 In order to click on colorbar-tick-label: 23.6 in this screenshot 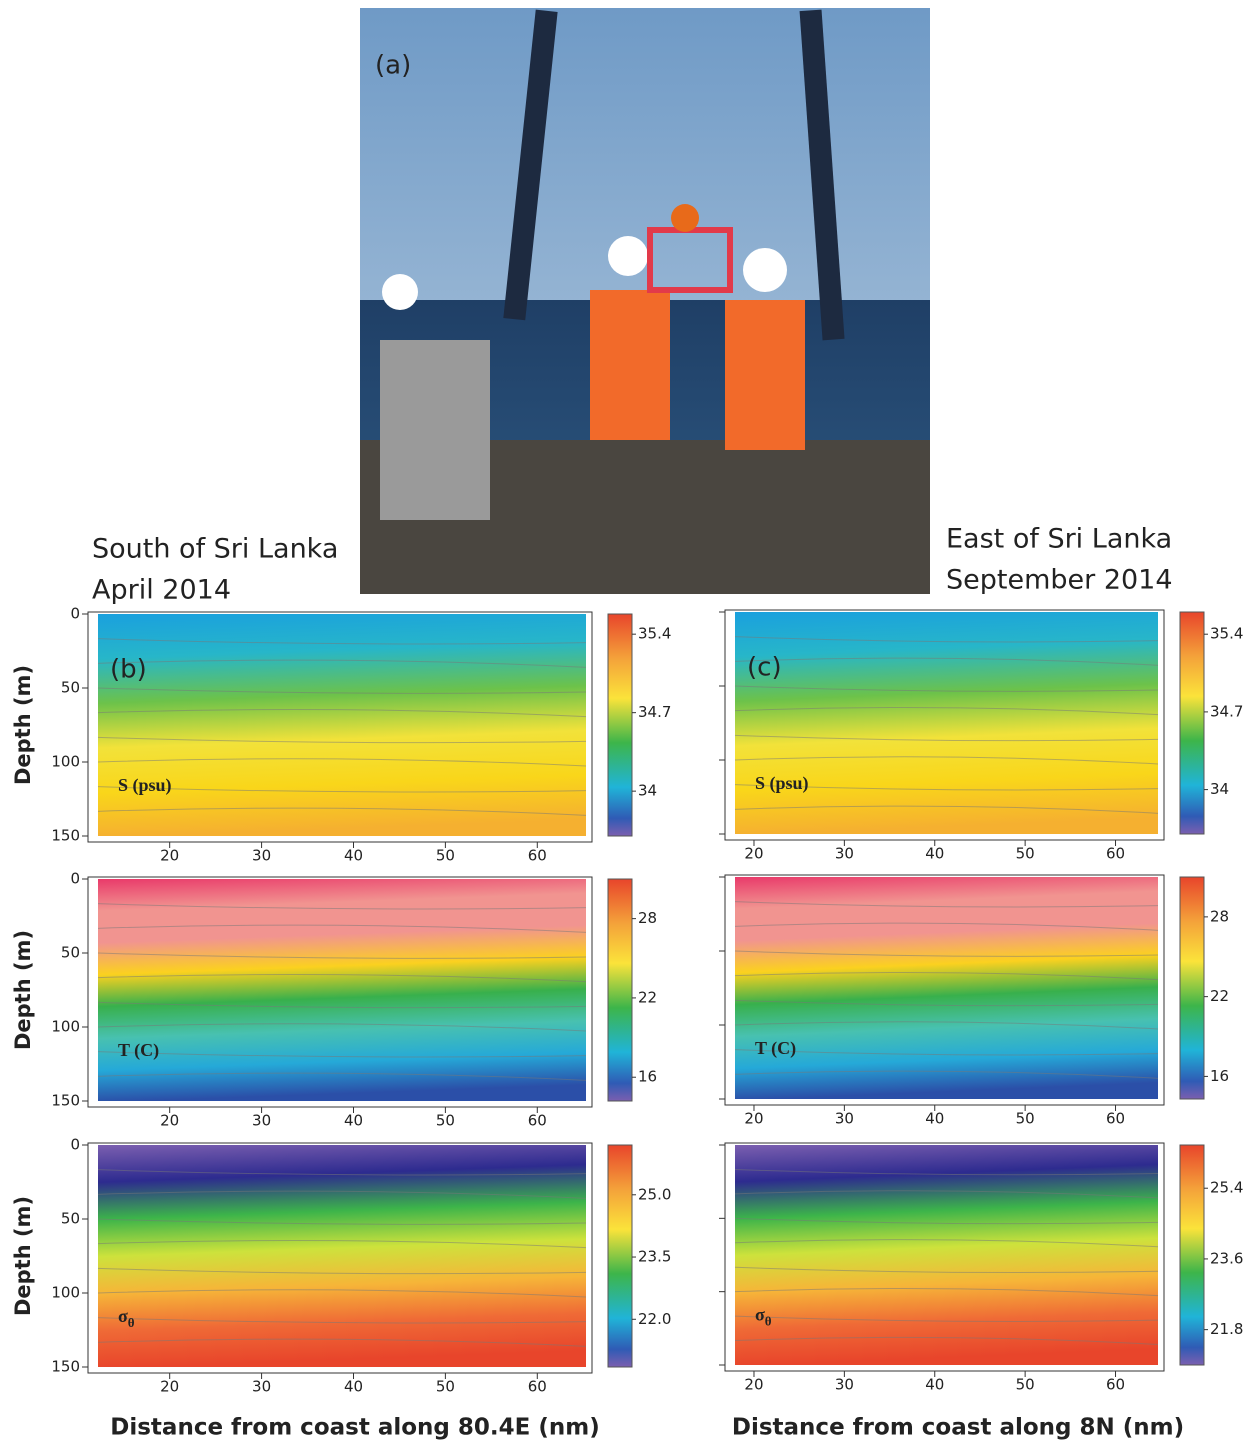, I will do `click(1226, 1258)`.